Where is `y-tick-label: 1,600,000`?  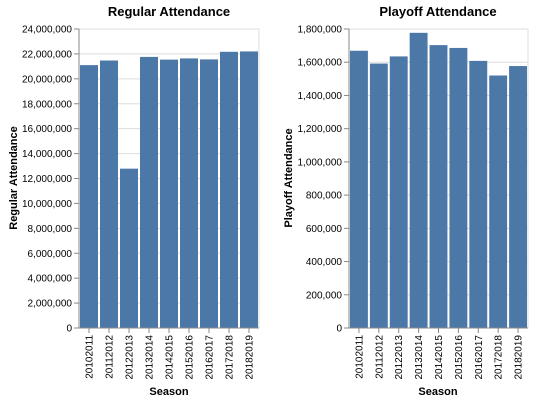
y-tick-label: 1,600,000 is located at coordinates (320, 63).